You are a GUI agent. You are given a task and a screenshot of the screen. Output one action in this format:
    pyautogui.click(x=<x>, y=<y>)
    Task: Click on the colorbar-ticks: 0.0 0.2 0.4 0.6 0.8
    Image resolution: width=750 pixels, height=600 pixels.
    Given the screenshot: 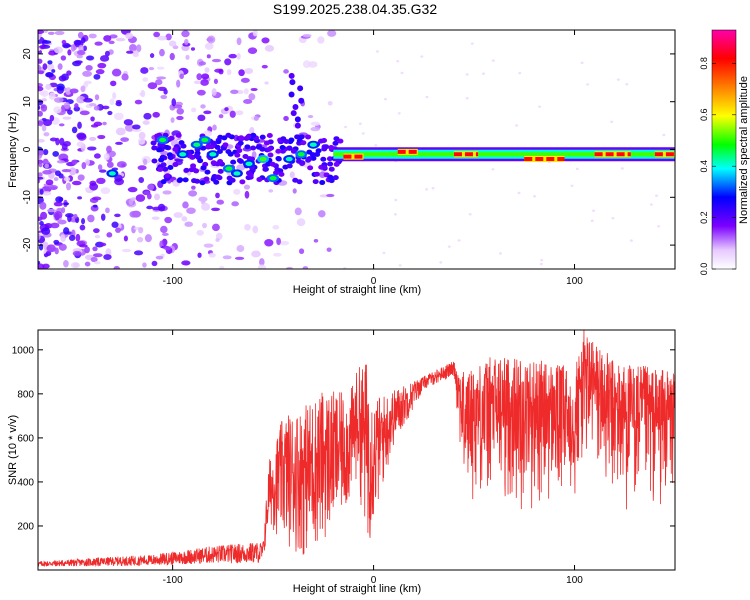 What is the action you would take?
    pyautogui.click(x=717, y=166)
    